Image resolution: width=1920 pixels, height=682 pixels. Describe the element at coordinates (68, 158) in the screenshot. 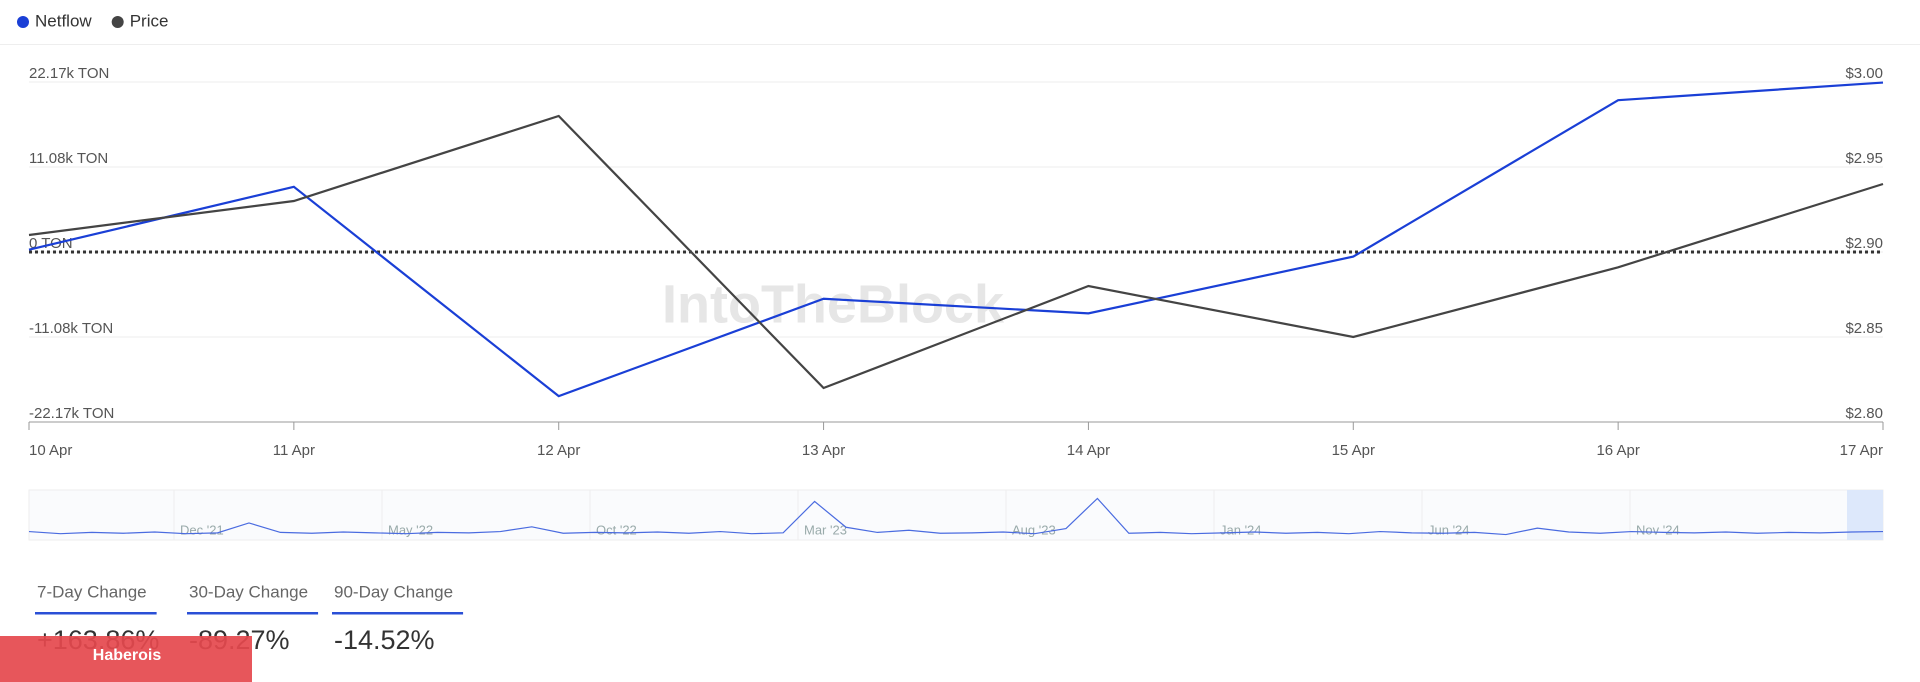

I see `y-tick-label: 11.08k TON` at that location.